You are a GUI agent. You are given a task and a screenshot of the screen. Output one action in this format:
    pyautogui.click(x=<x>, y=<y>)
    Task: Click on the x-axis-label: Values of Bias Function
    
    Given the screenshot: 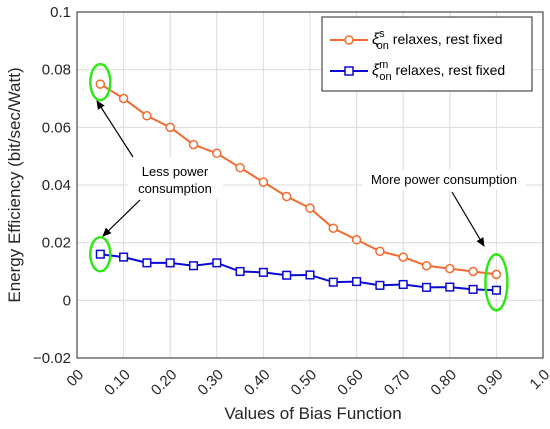 What is the action you would take?
    pyautogui.click(x=312, y=413)
    